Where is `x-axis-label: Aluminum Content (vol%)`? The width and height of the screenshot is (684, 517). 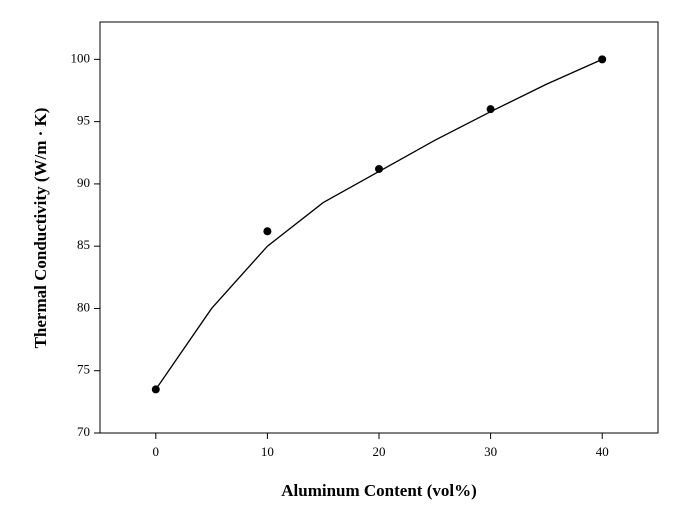 x-axis-label: Aluminum Content (vol%) is located at coordinates (379, 490).